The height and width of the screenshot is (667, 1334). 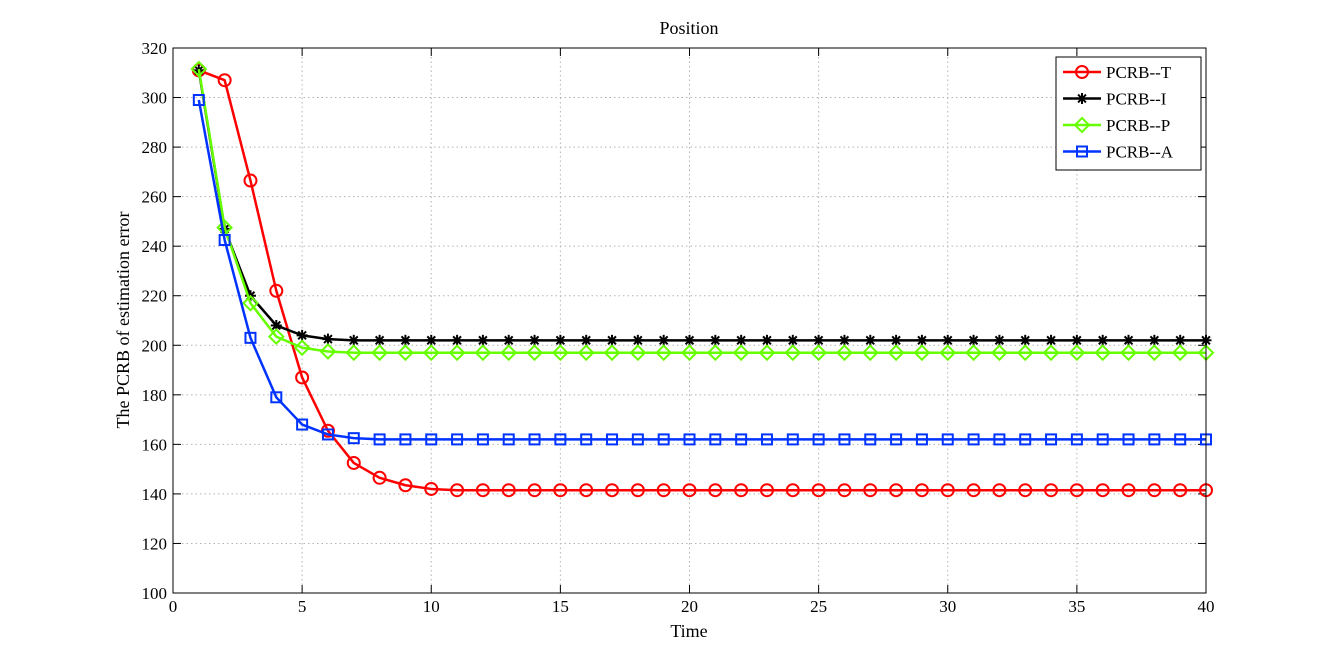 What do you see at coordinates (1128, 113) in the screenshot?
I see `legend: PCRB--T PCRB--I PCRB--P PCRB--A` at bounding box center [1128, 113].